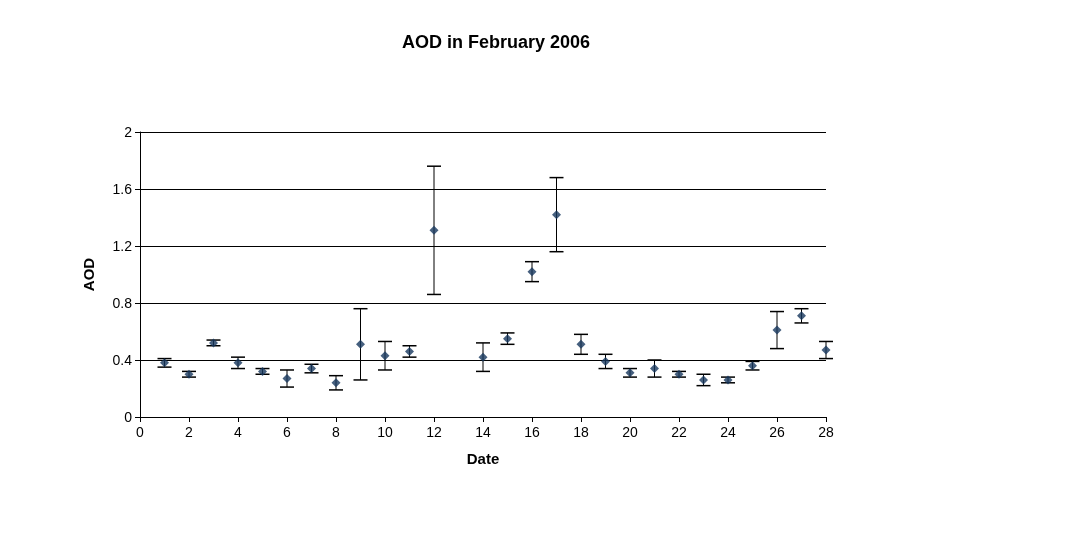  I want to click on y-tick-label: 0.8, so click(122, 303).